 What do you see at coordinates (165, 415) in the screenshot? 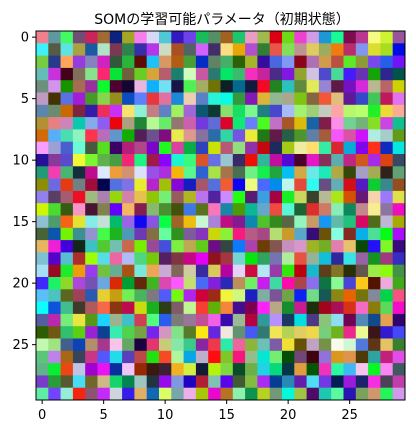
I see `x-tick-label: 10` at bounding box center [165, 415].